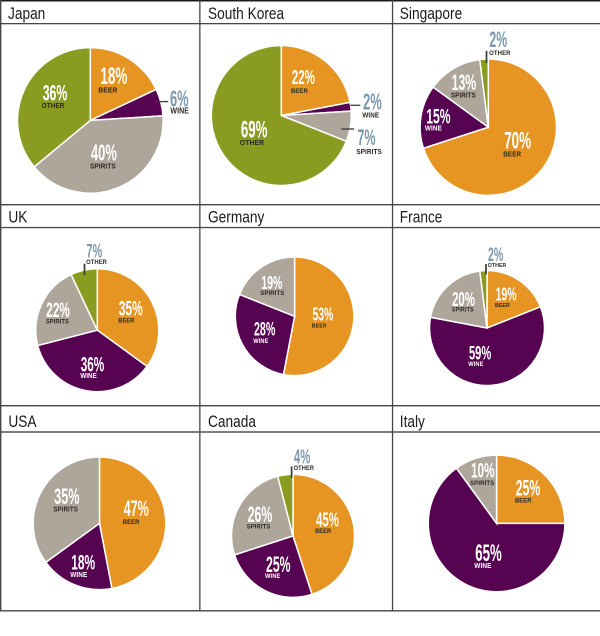  Describe the element at coordinates (17, 217) in the screenshot. I see `svg-text: UK` at that location.